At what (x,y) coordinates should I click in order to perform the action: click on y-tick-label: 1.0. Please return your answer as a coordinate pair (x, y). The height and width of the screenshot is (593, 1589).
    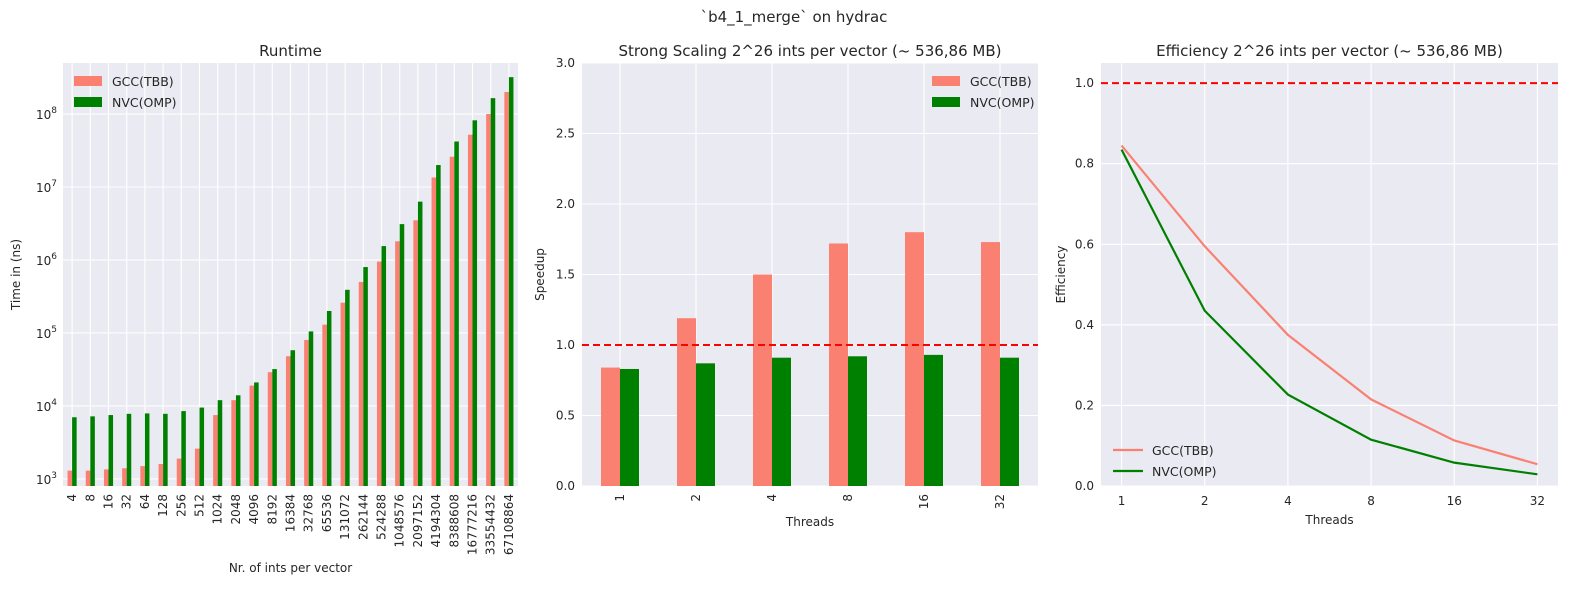
    Looking at the image, I should click on (565, 345).